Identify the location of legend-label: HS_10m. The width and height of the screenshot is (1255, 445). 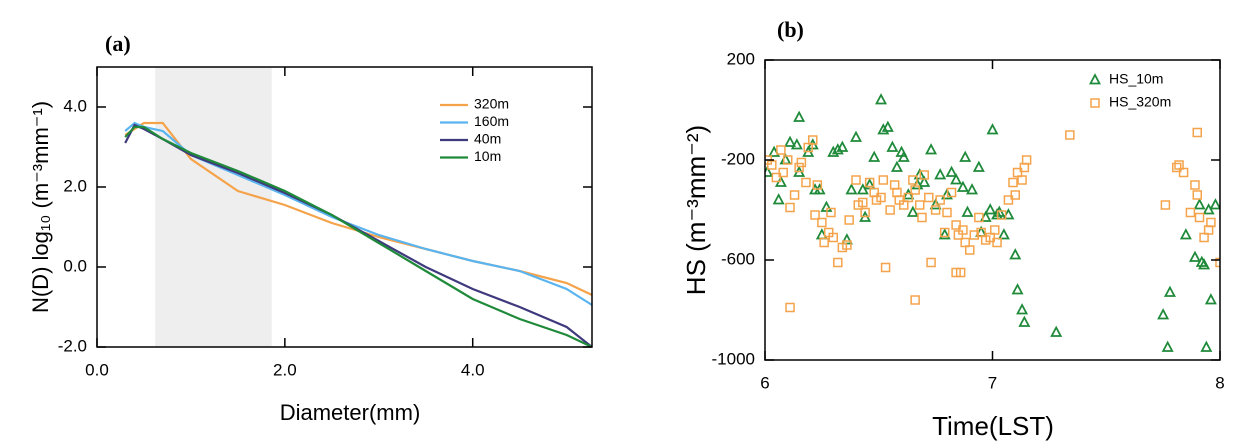
(1136, 79).